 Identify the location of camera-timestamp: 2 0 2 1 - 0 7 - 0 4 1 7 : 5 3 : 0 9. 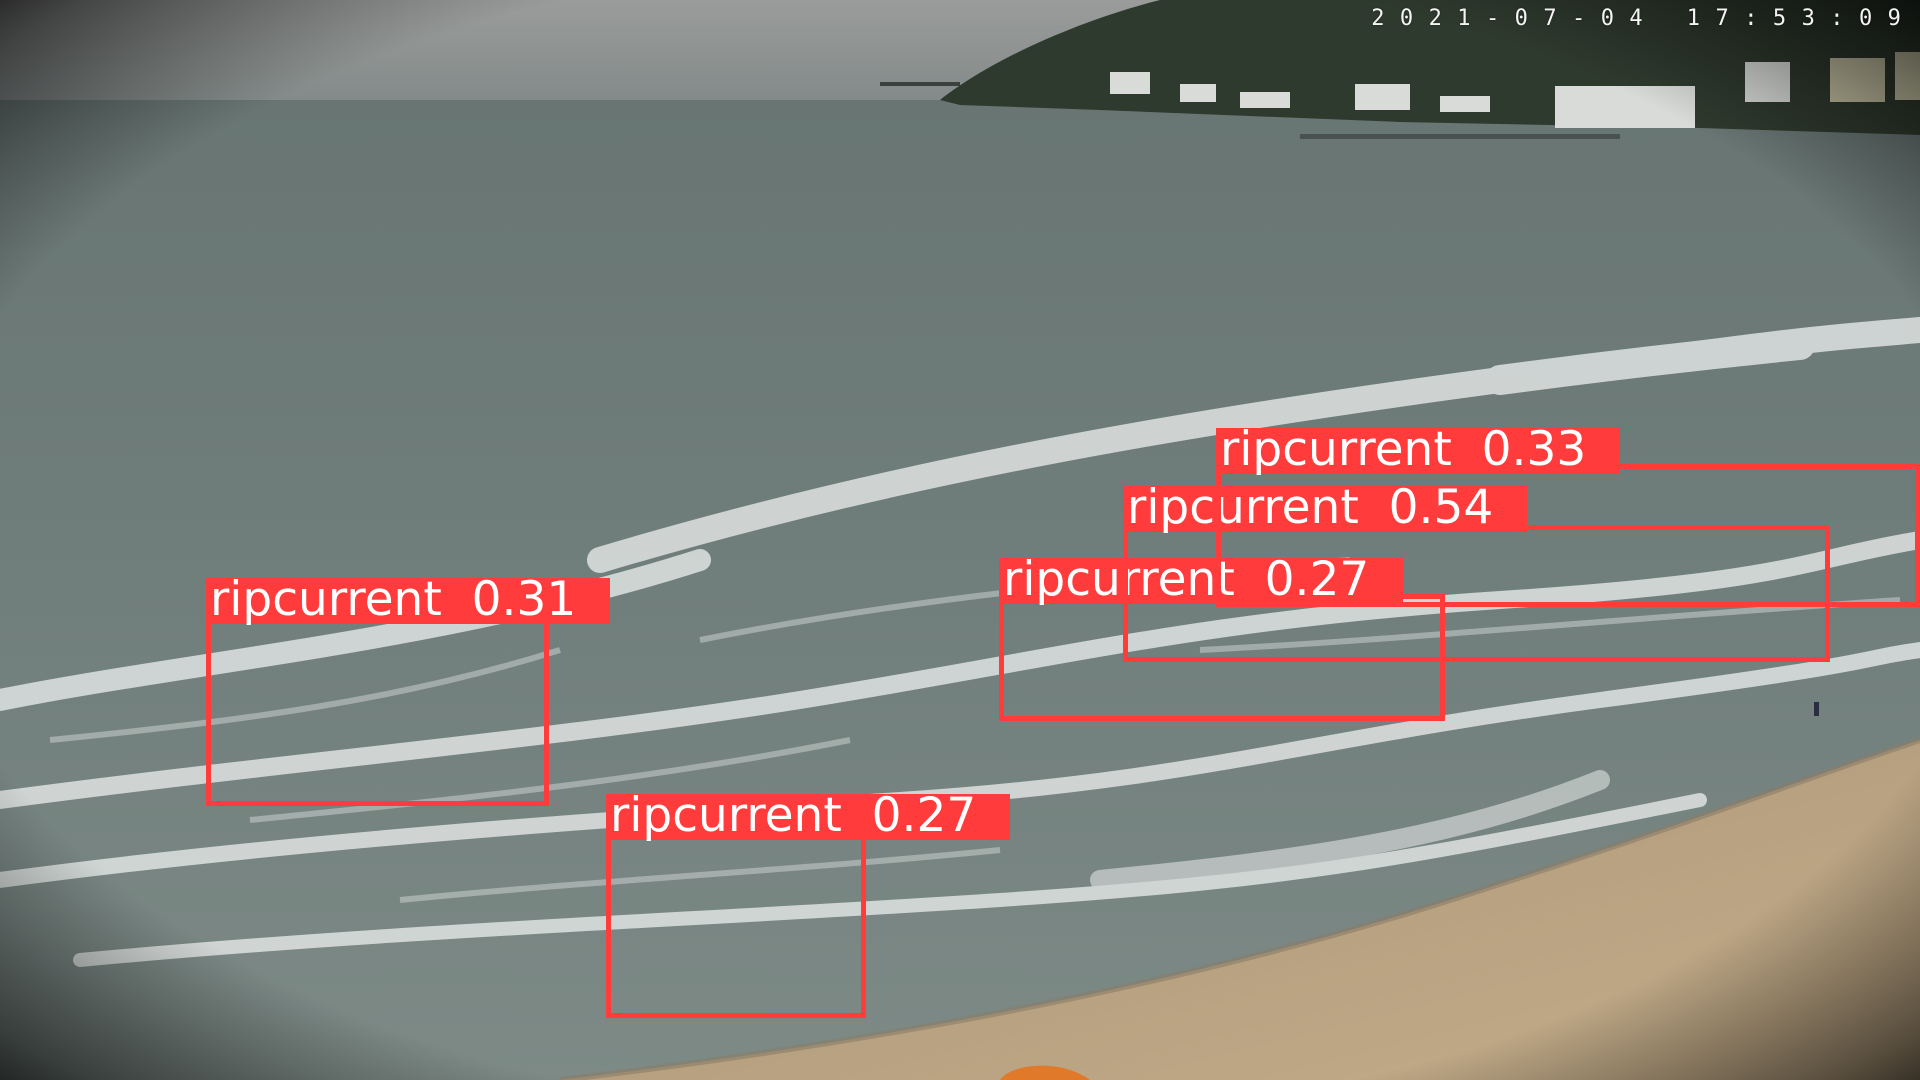
(1636, 18).